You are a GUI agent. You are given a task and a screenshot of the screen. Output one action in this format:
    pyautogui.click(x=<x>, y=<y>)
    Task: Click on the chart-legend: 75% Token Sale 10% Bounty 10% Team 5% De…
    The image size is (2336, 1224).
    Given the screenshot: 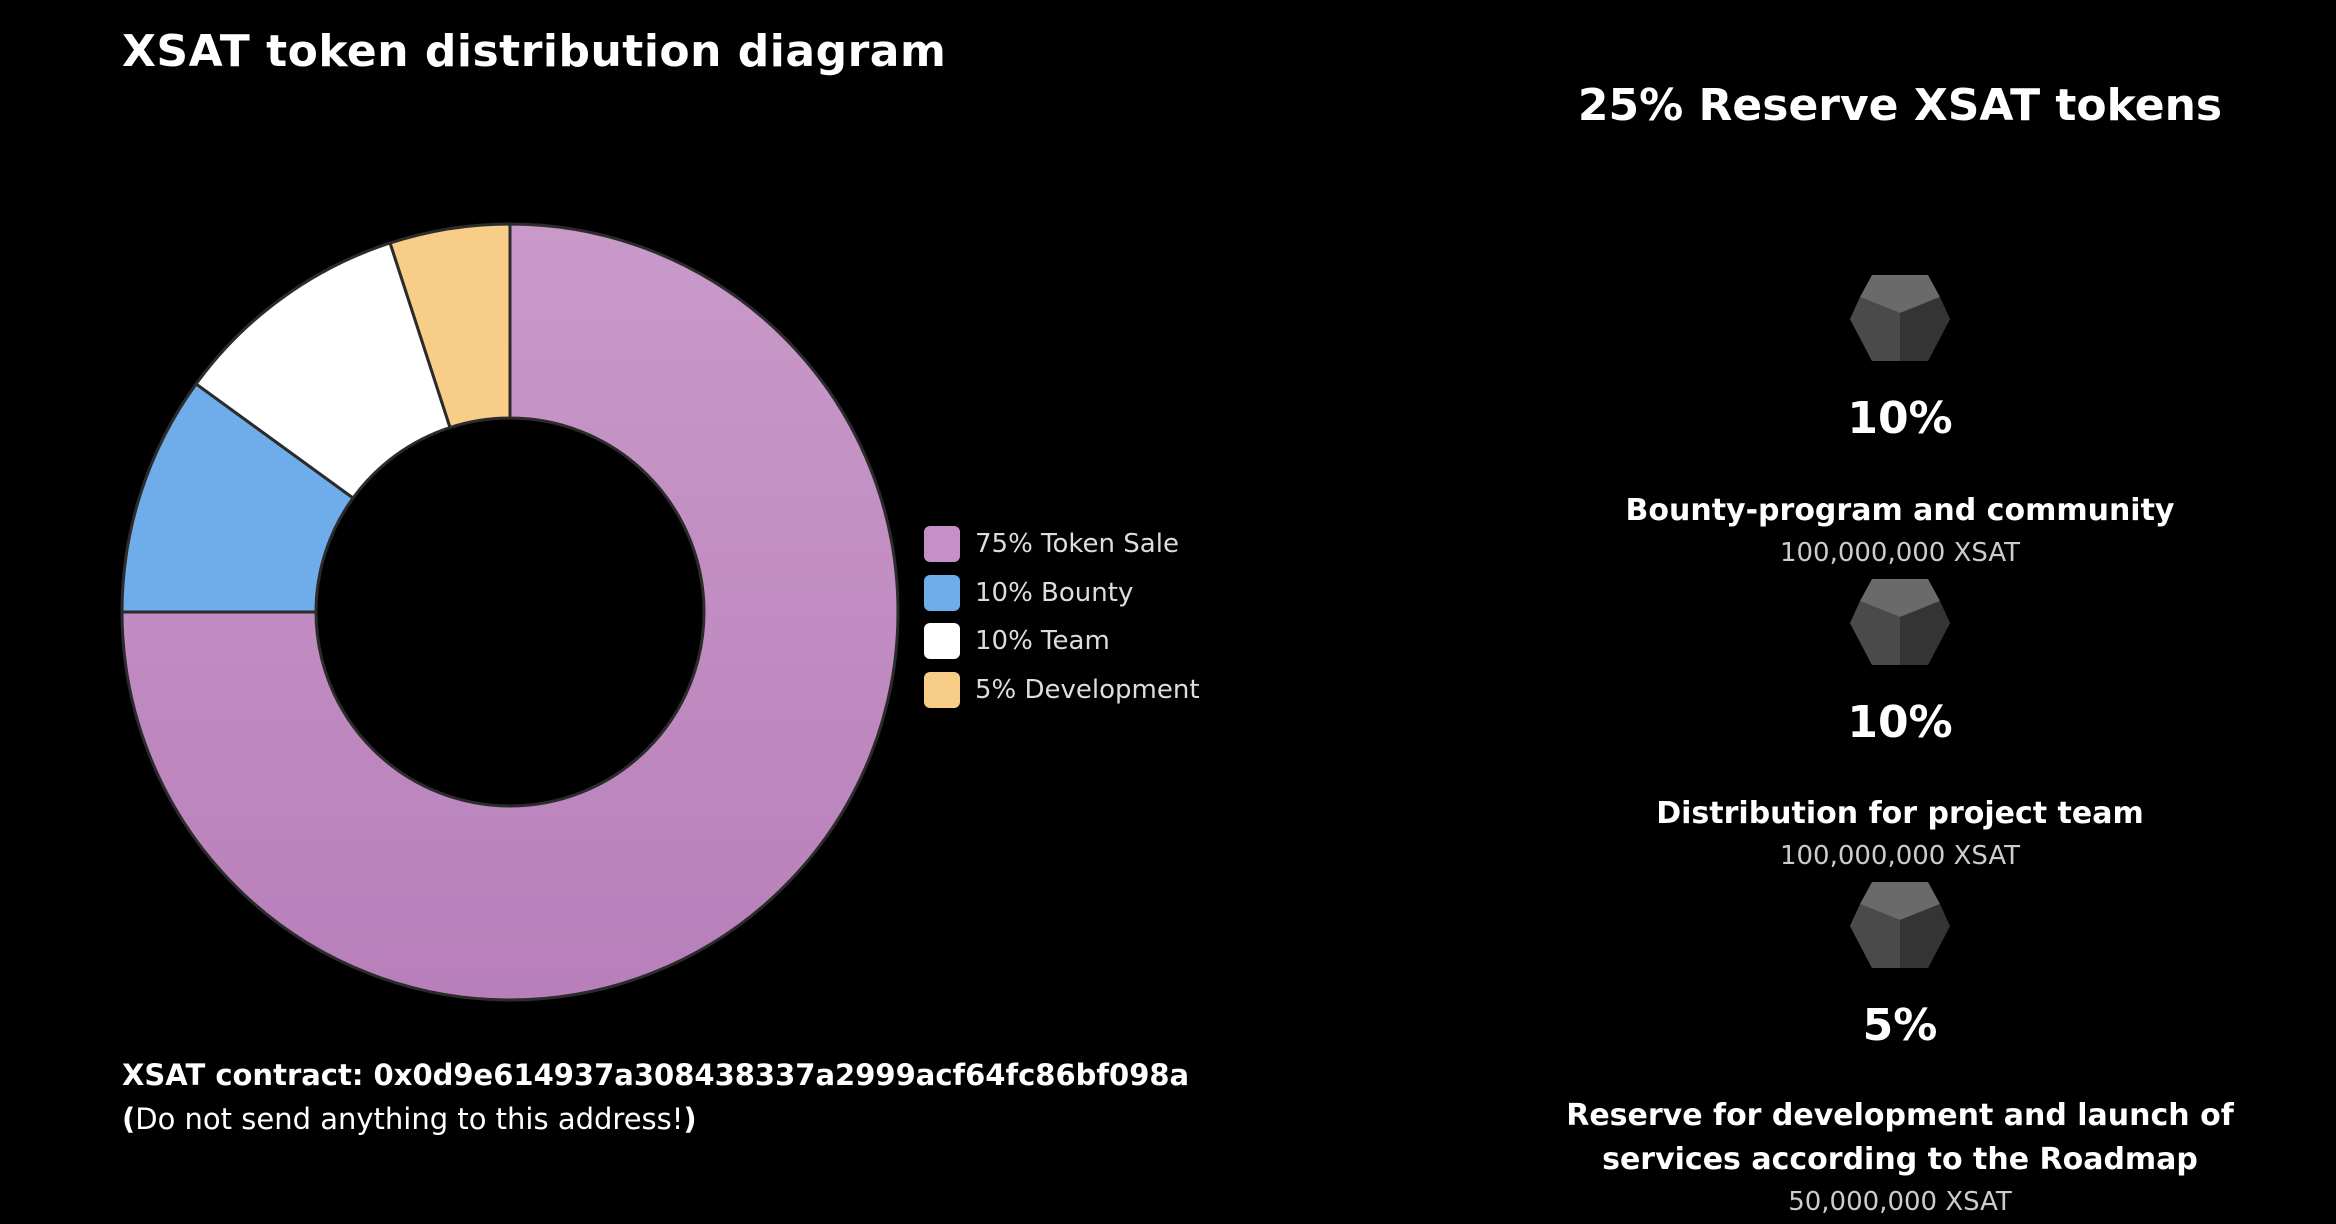 What is the action you would take?
    pyautogui.click(x=1062, y=617)
    